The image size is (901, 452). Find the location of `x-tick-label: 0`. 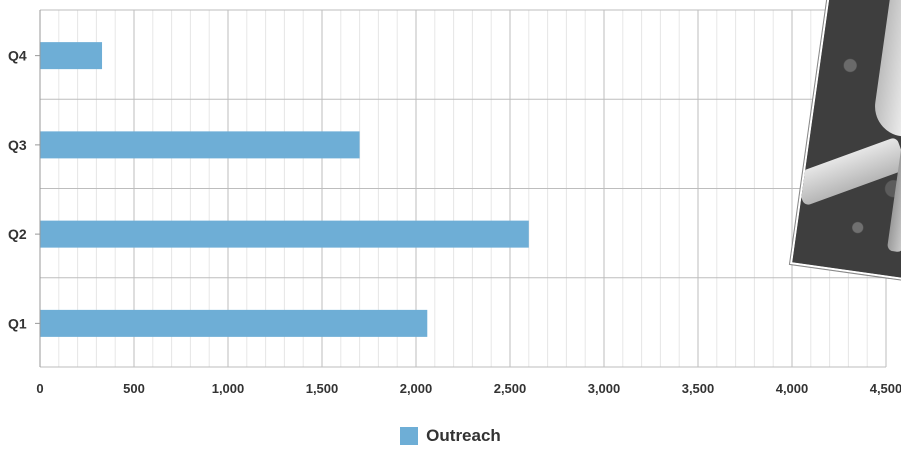

x-tick-label: 0 is located at coordinates (39, 388).